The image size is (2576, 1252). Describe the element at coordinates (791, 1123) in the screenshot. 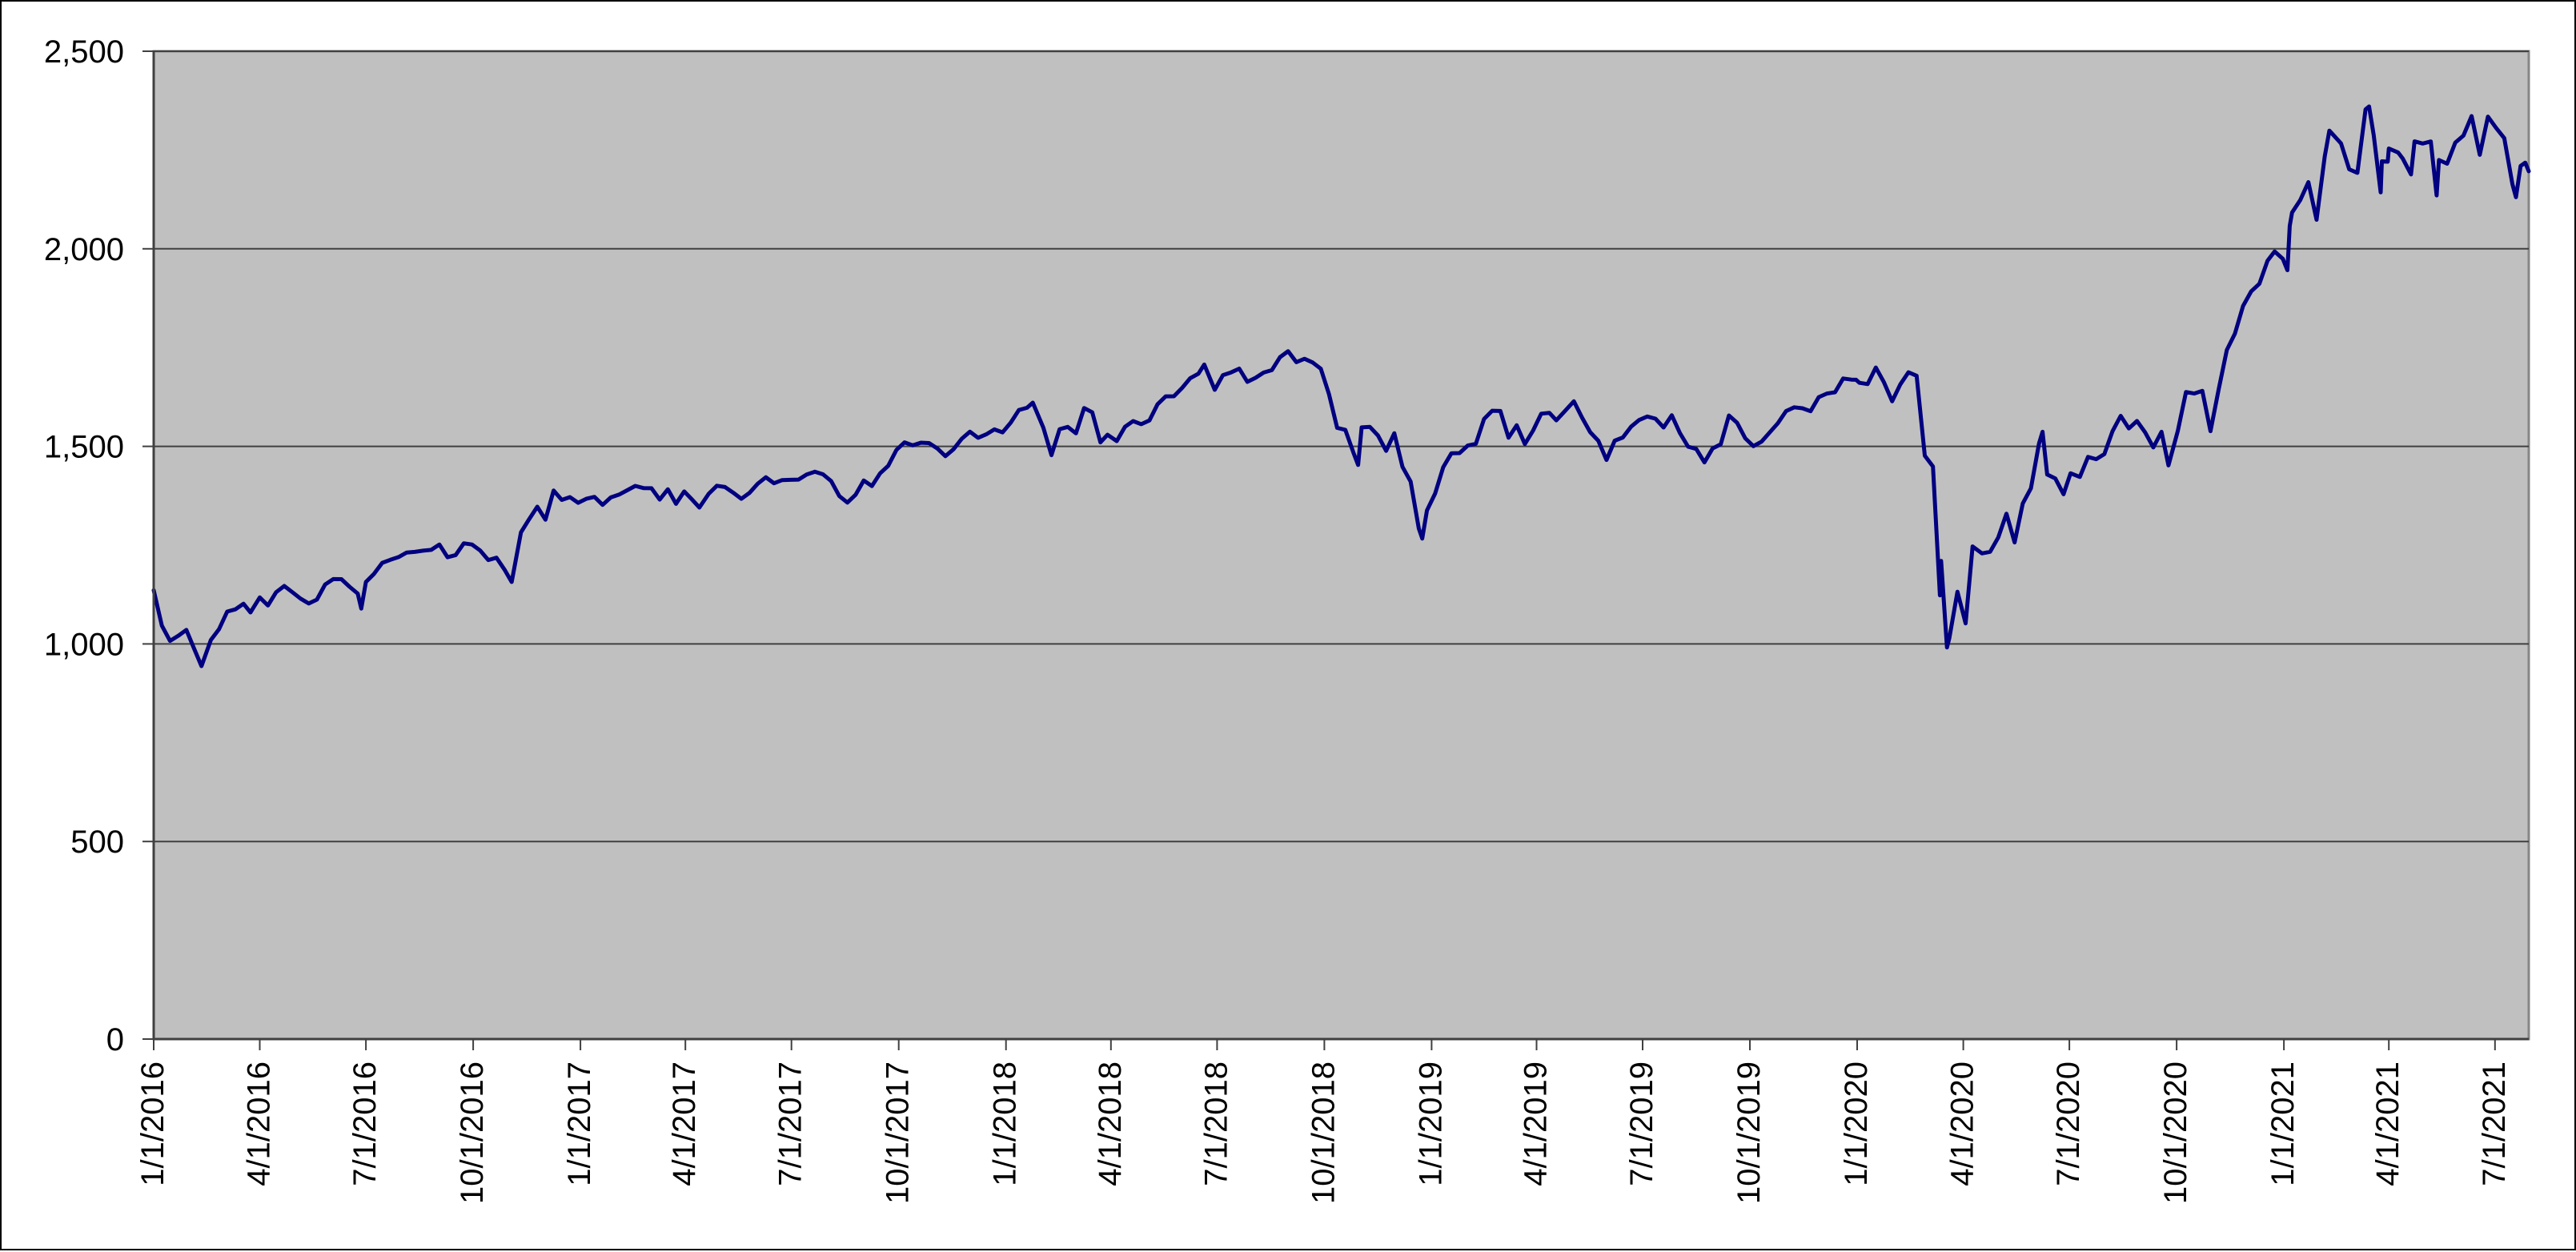

I see `x-axis-tick-label: 7/1/2017` at that location.